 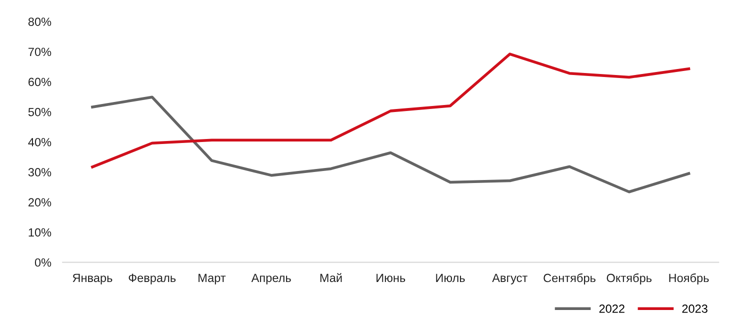 I want to click on x-tick-label: Апрель, so click(x=271, y=279).